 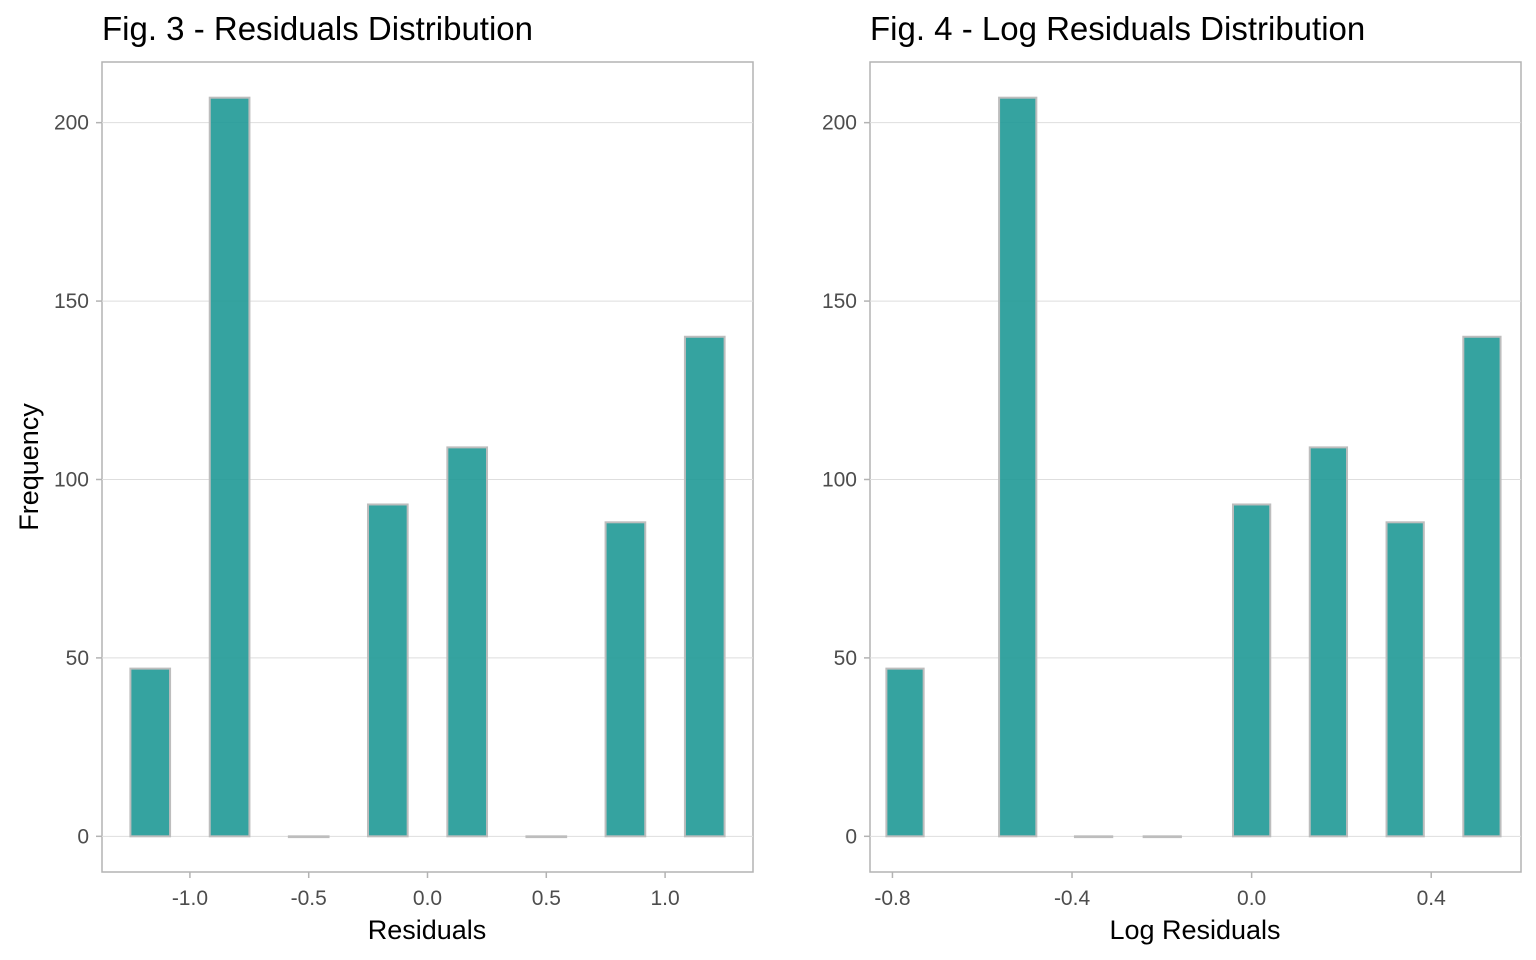 What do you see at coordinates (1160, 891) in the screenshot?
I see `x-tick-labels: -0.8 -0.4 0.0 0.4` at bounding box center [1160, 891].